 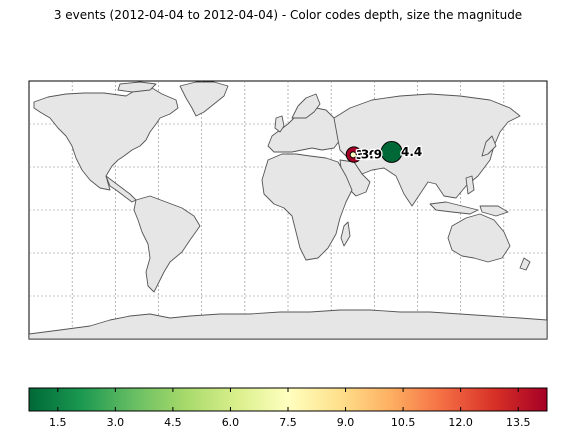 I want to click on event-magnitude-label: 3.0, so click(x=366, y=155).